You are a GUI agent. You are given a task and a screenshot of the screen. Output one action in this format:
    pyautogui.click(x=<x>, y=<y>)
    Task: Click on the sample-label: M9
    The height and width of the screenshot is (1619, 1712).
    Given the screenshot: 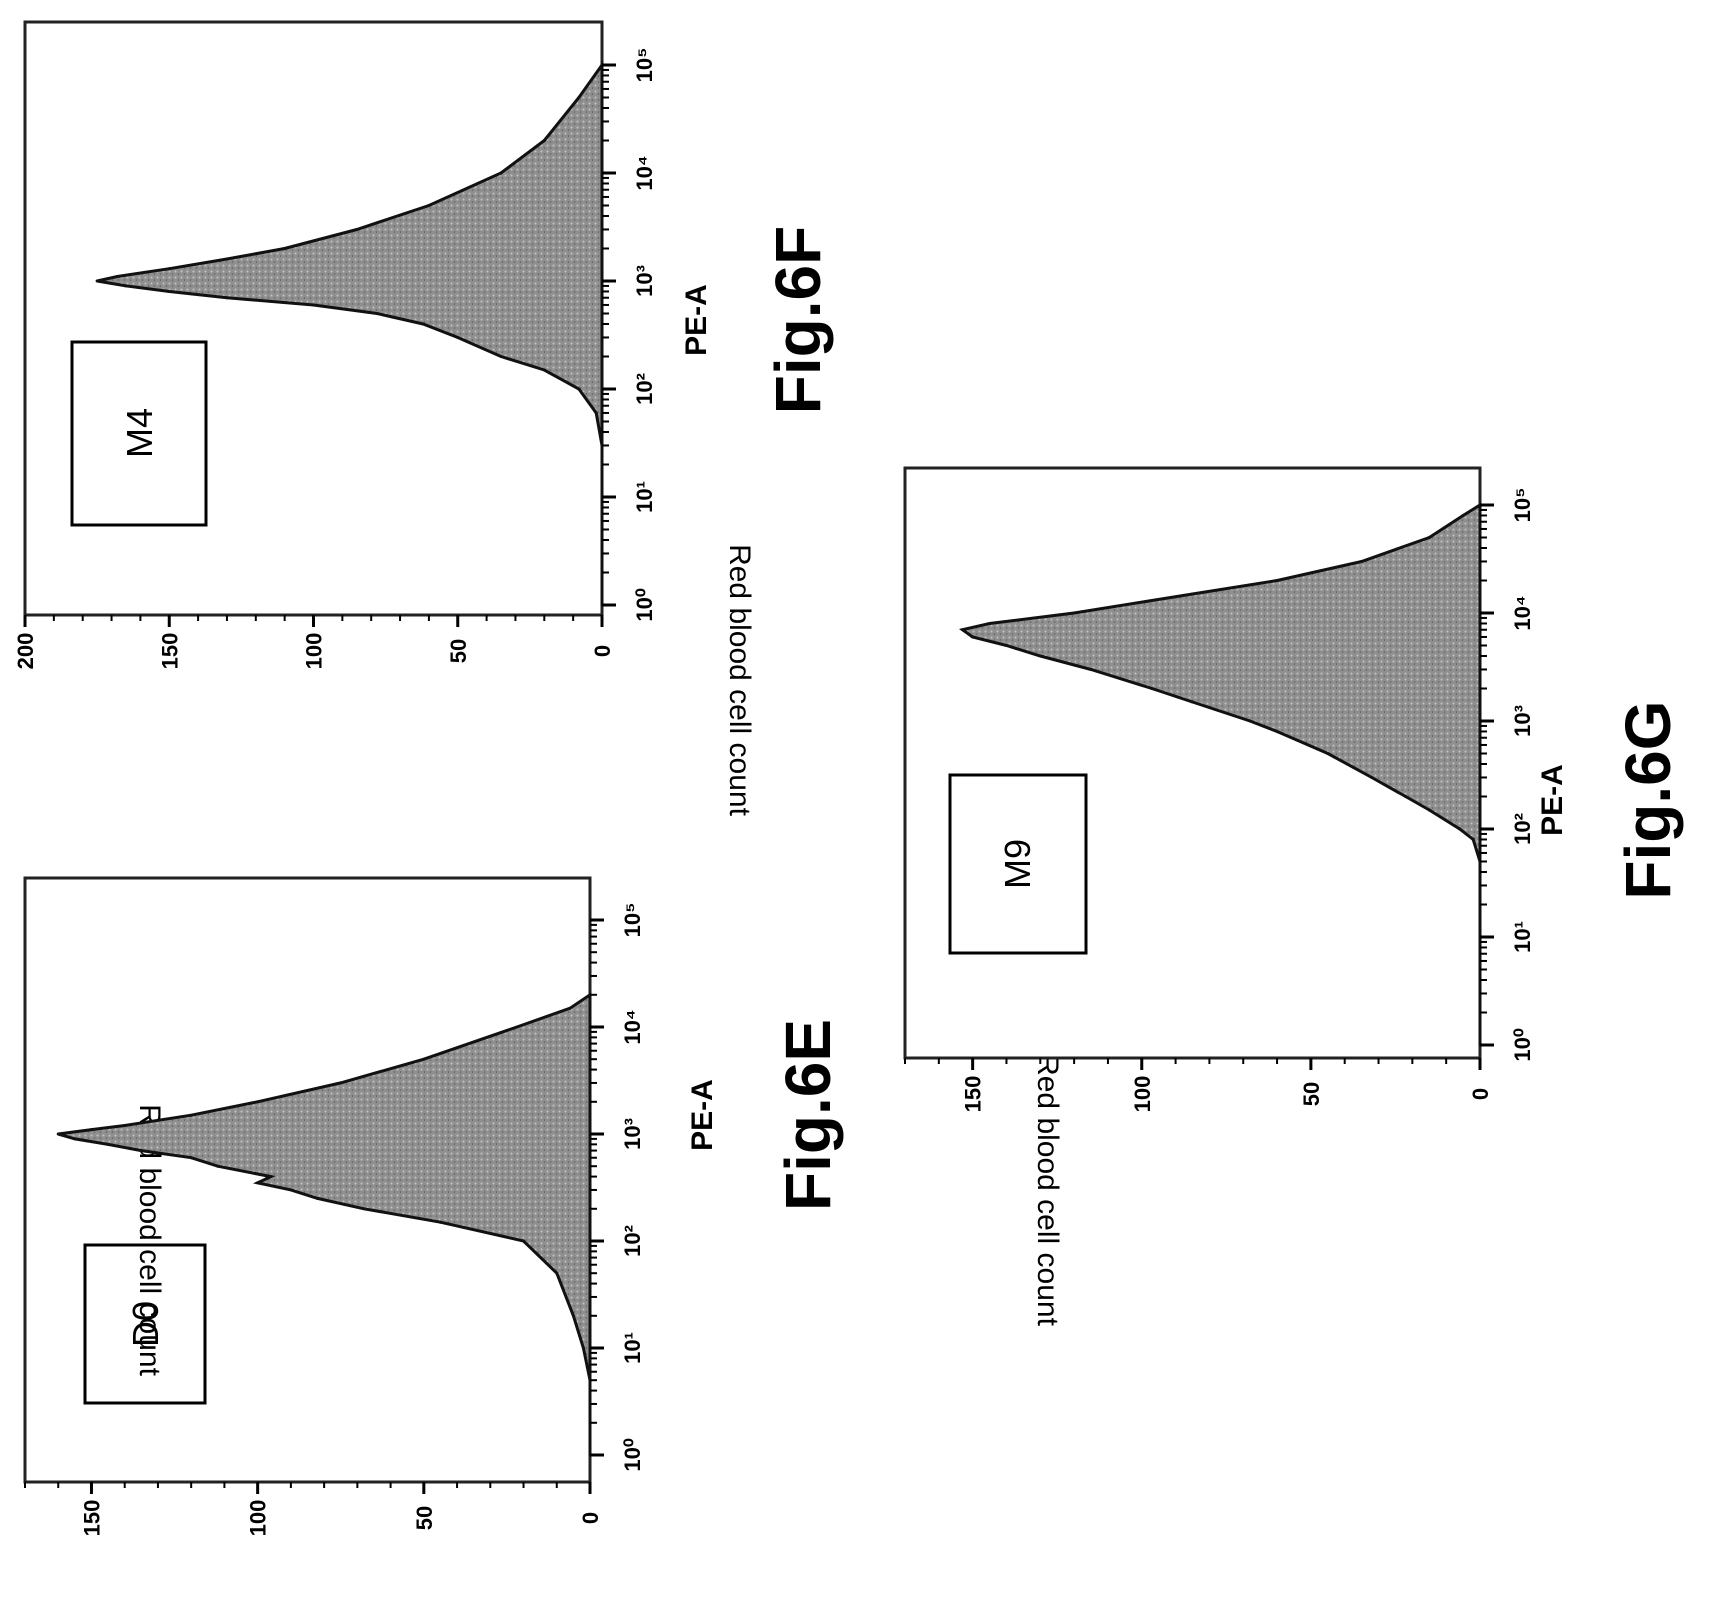 What is the action you would take?
    pyautogui.click(x=1017, y=864)
    